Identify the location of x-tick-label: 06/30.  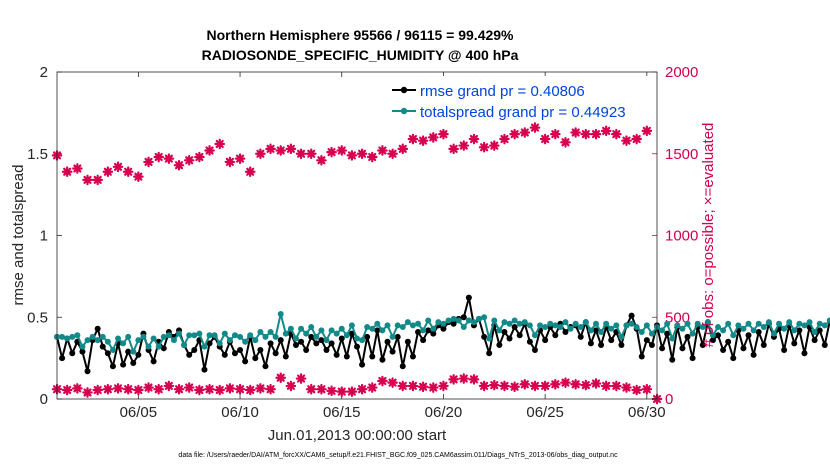
(647, 412).